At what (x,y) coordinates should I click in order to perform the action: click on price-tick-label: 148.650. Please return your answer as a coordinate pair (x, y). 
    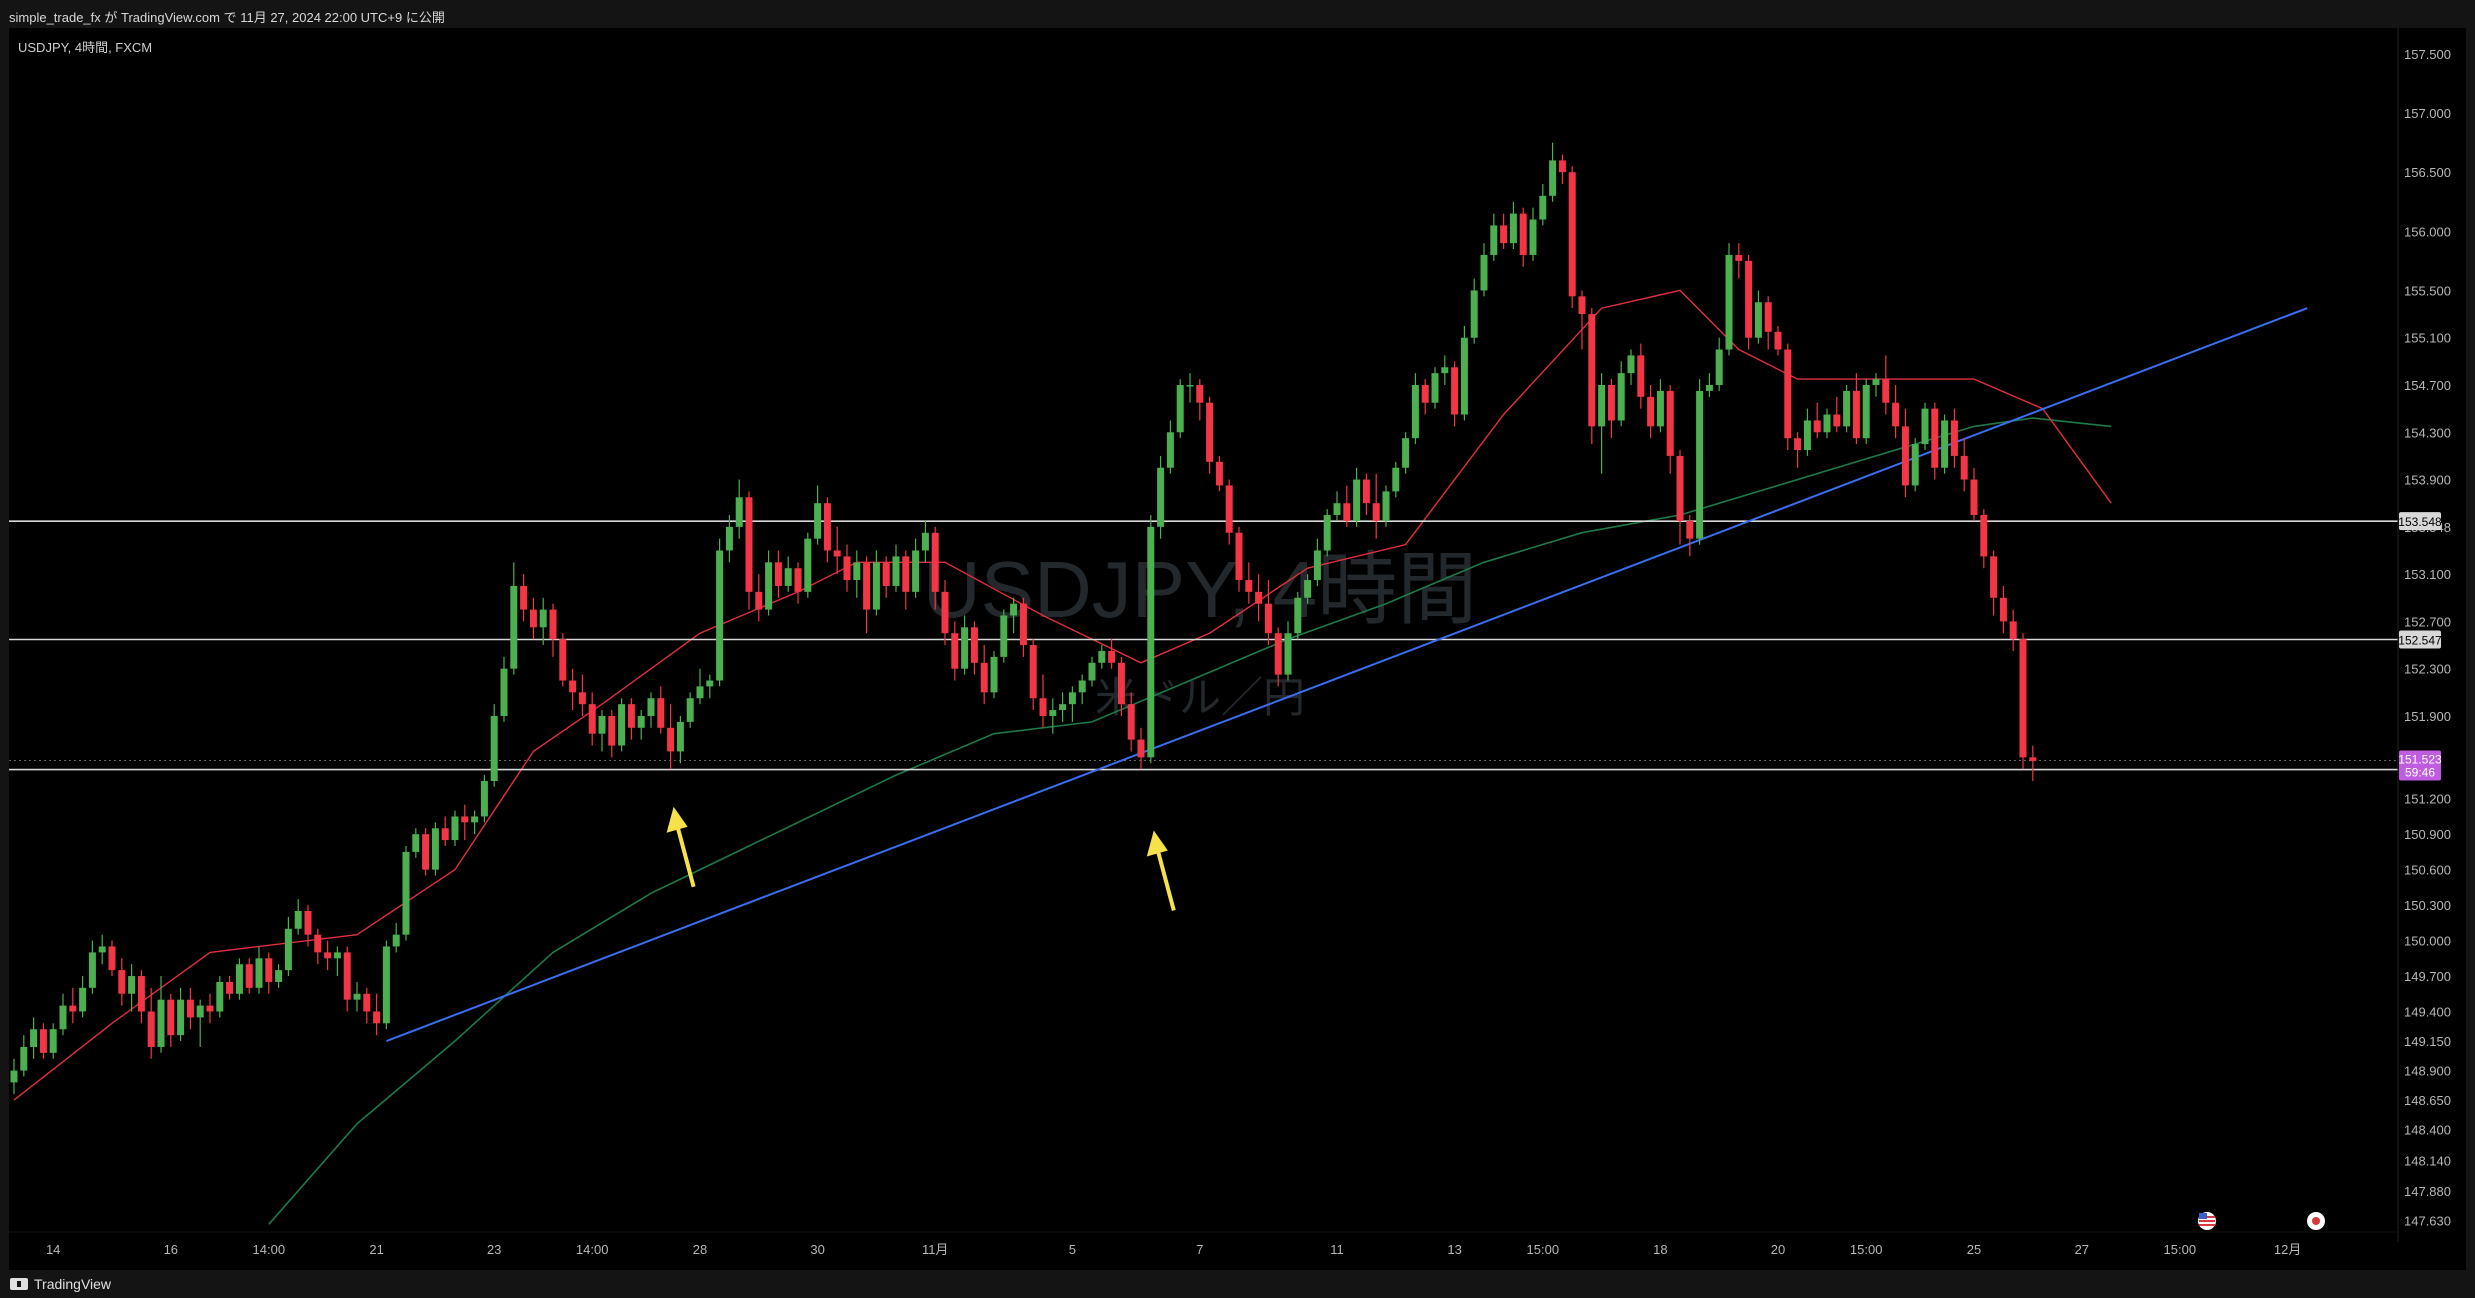
    Looking at the image, I should click on (2427, 1100).